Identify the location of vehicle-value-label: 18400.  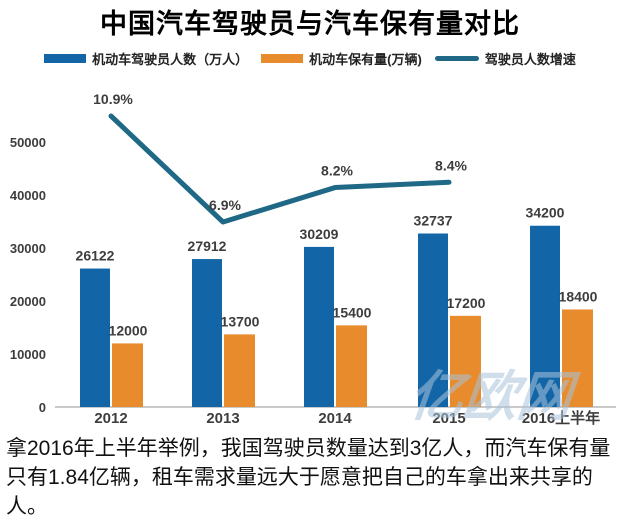
(578, 296).